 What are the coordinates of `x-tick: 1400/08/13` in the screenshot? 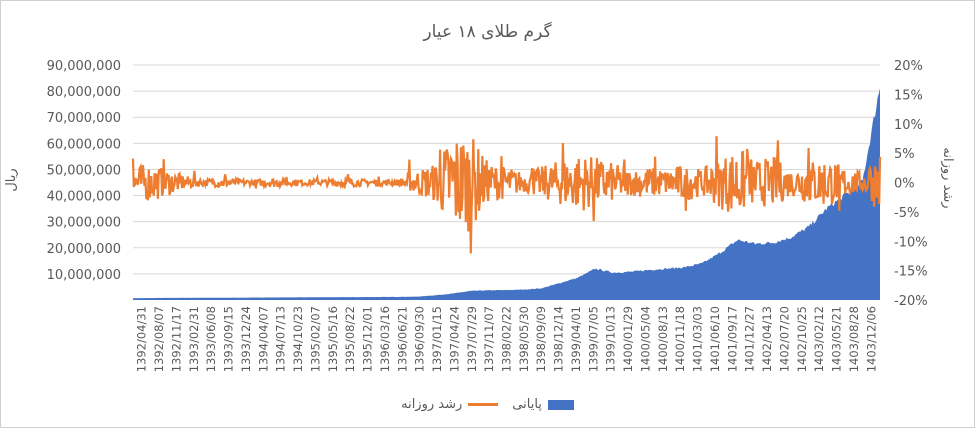 It's located at (663, 339).